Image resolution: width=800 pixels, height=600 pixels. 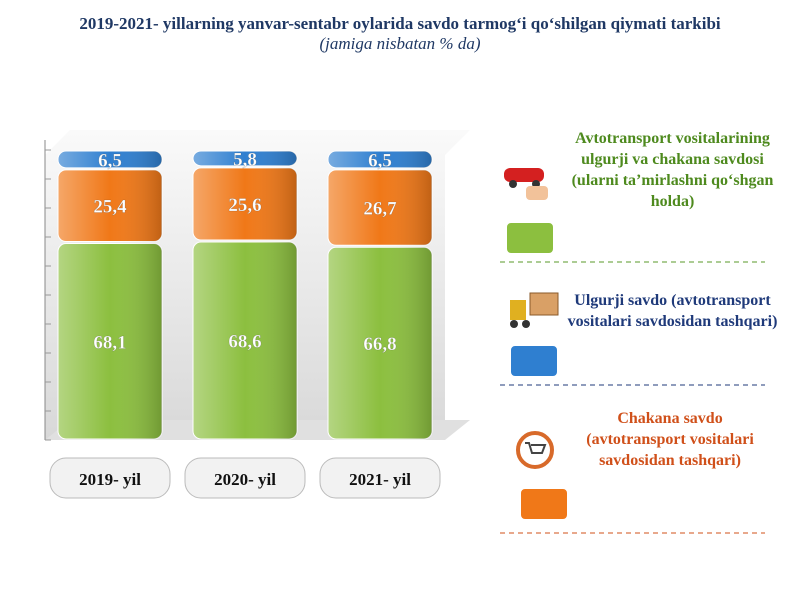 I want to click on data-label: 66,8, so click(x=379, y=344).